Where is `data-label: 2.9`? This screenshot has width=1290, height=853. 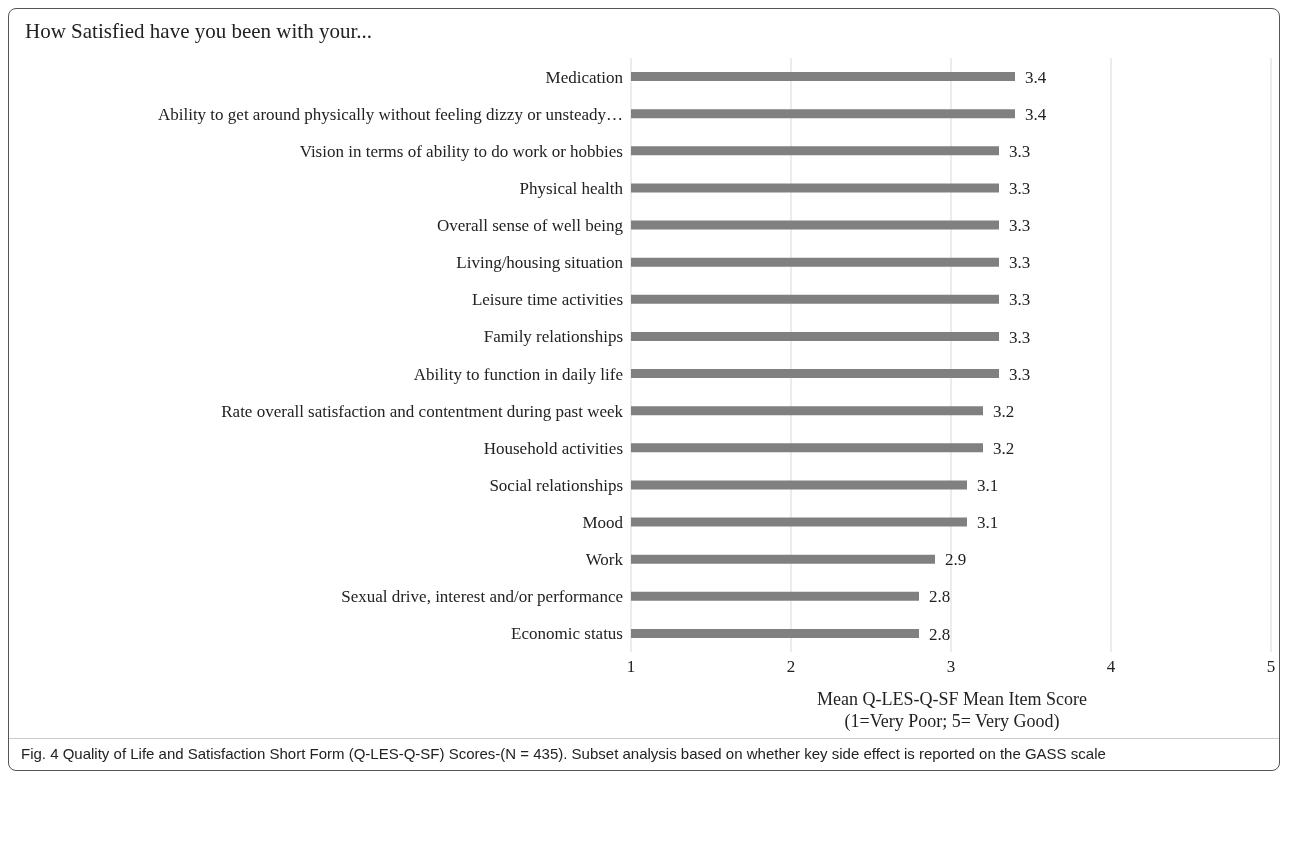
data-label: 2.9 is located at coordinates (956, 560).